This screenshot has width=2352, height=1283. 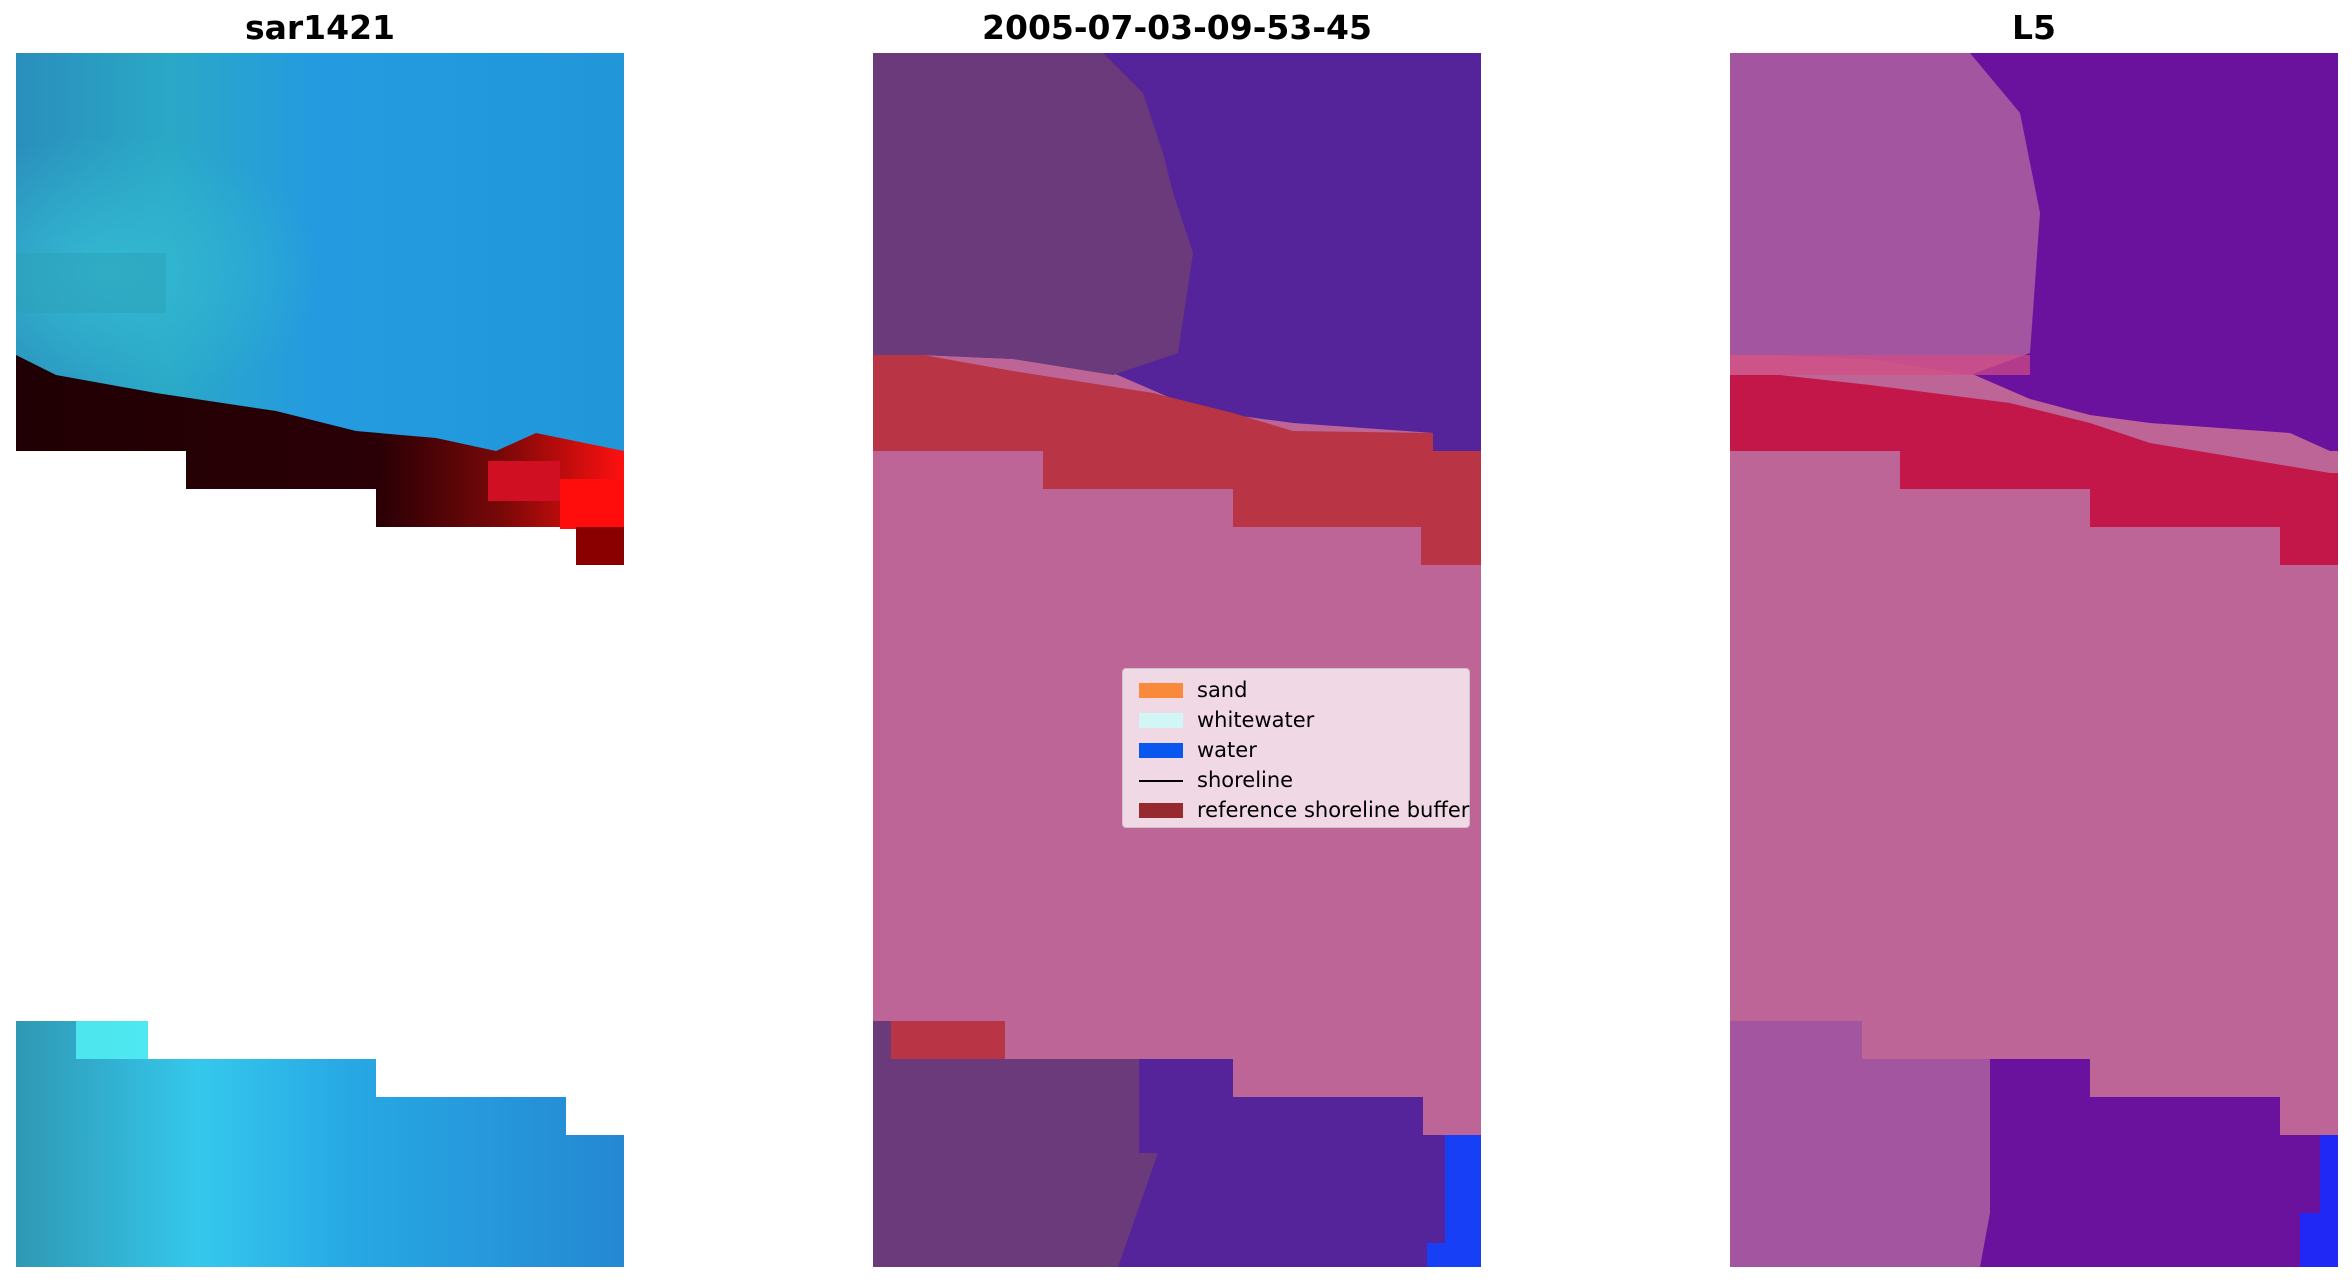 What do you see at coordinates (1227, 750) in the screenshot?
I see `legend-label: water` at bounding box center [1227, 750].